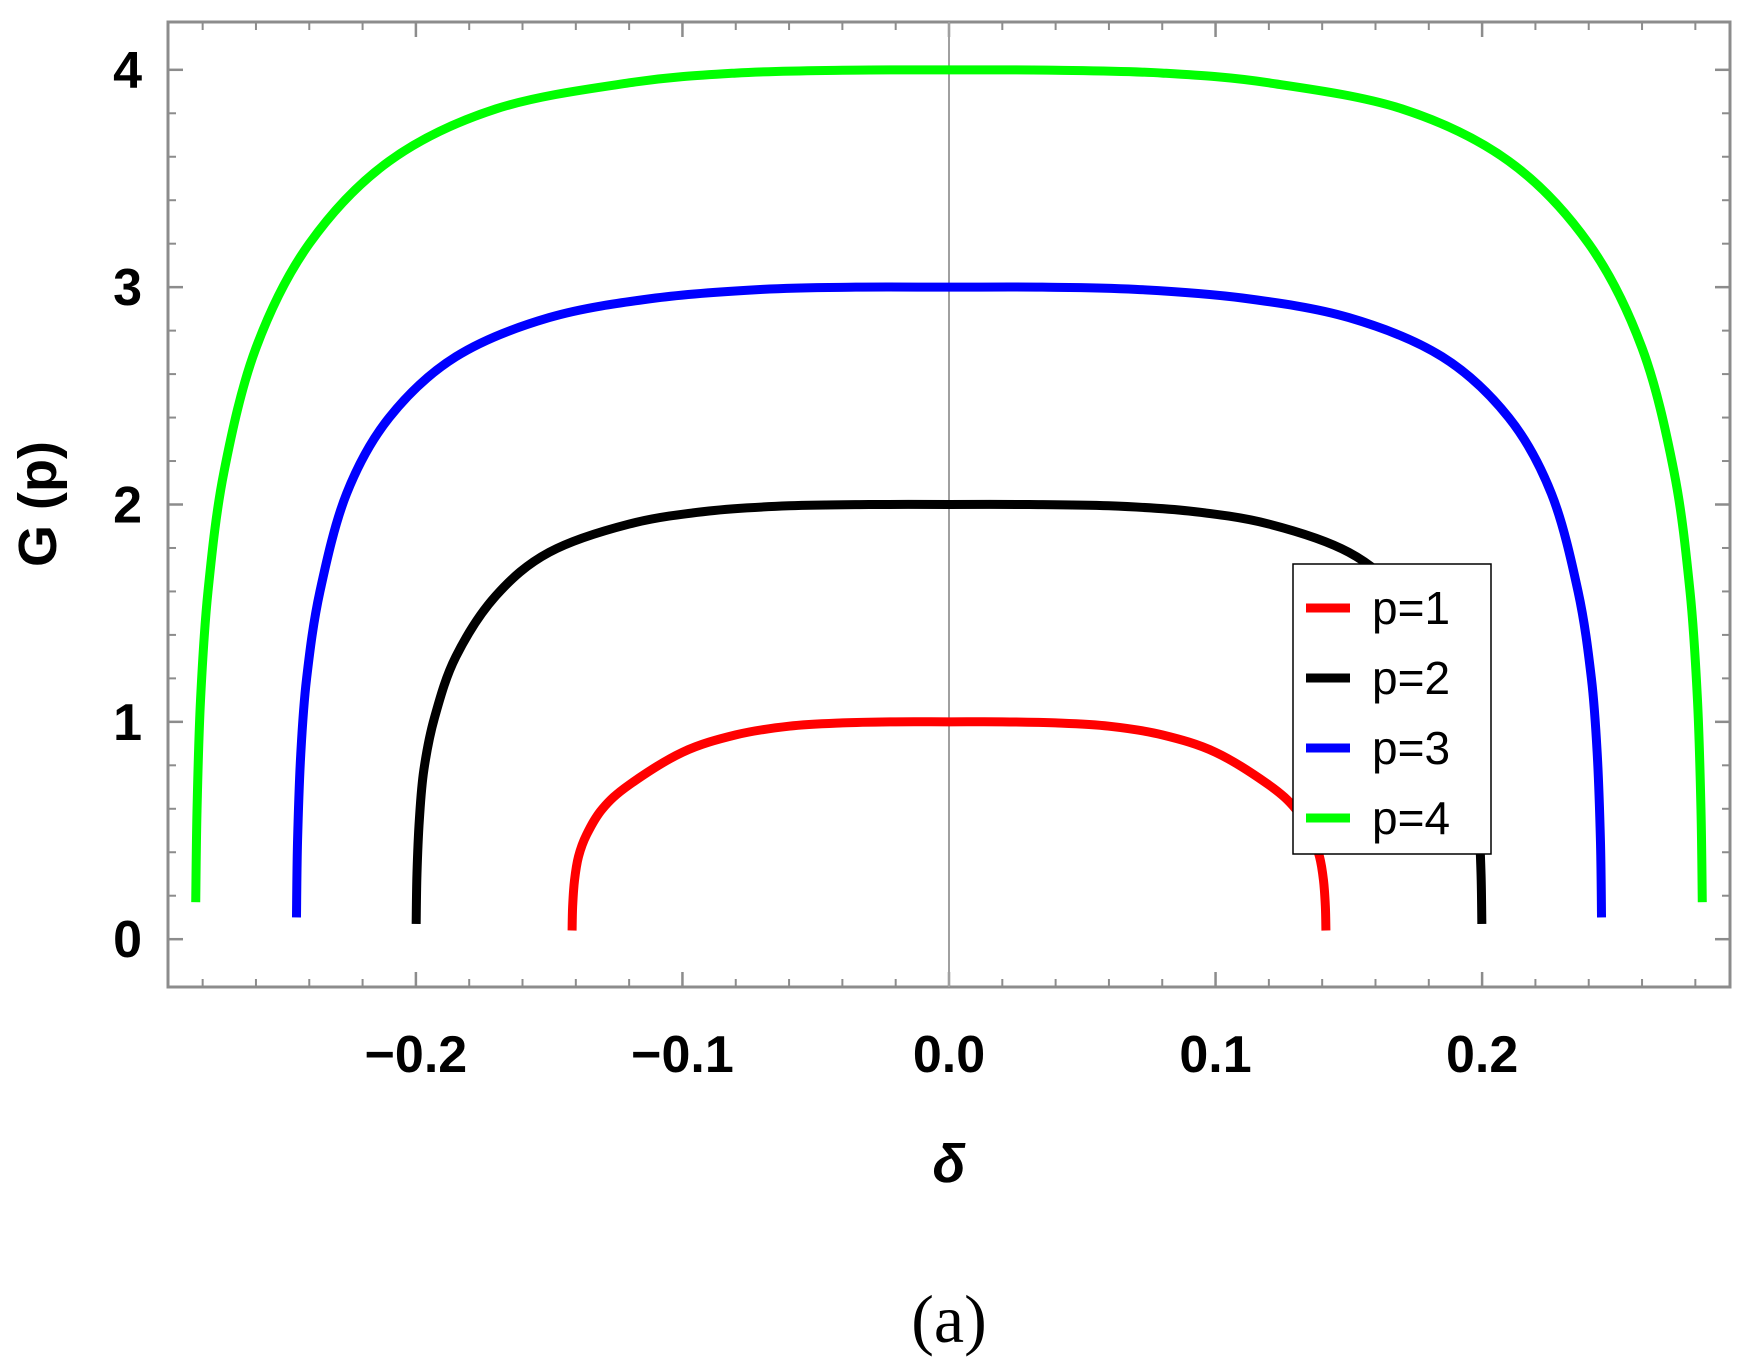  What do you see at coordinates (127, 723) in the screenshot?
I see `y-tick-label: 1` at bounding box center [127, 723].